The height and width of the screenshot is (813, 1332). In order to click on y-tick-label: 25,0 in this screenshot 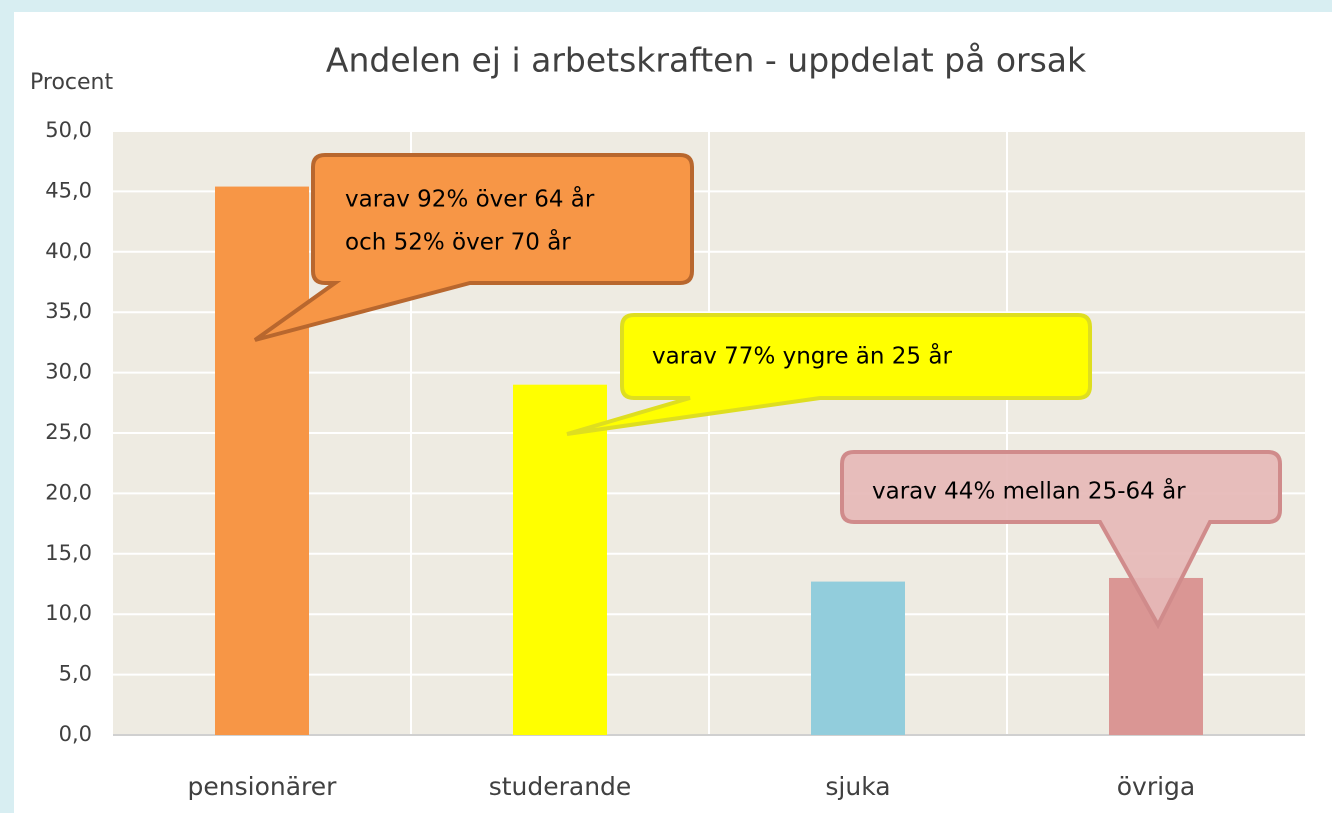, I will do `click(68, 432)`.